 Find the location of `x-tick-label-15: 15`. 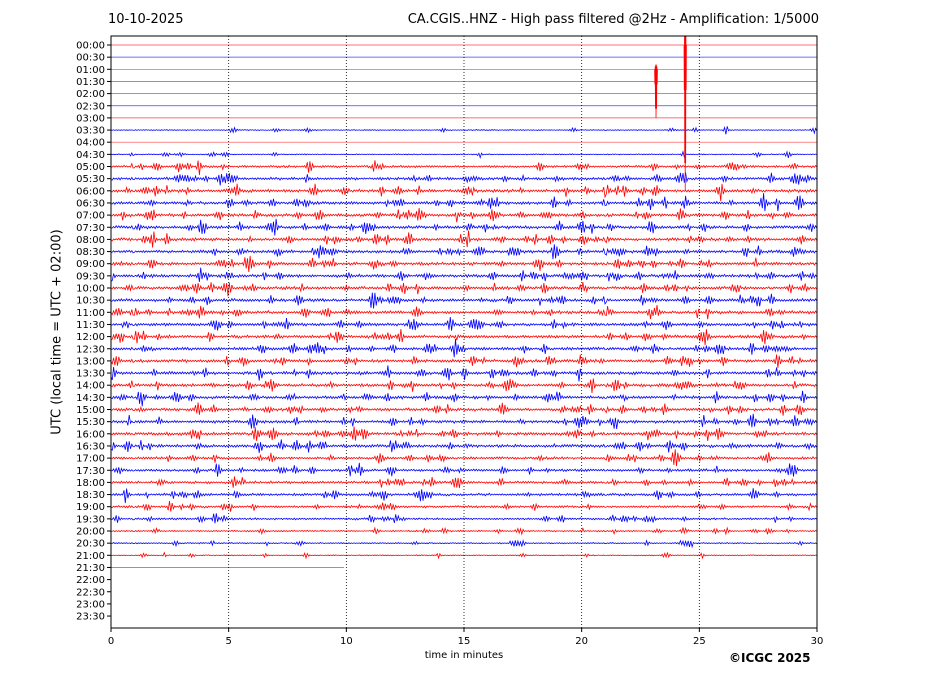

x-tick-label-15: 15 is located at coordinates (464, 641).